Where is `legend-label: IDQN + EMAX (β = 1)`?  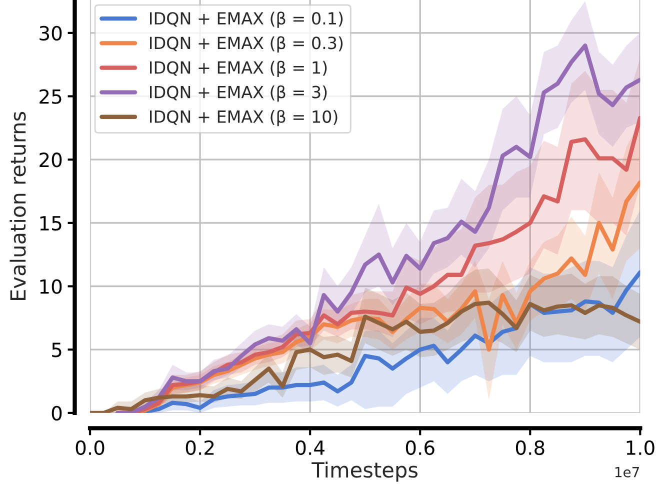 legend-label: IDQN + EMAX (β = 1) is located at coordinates (238, 69).